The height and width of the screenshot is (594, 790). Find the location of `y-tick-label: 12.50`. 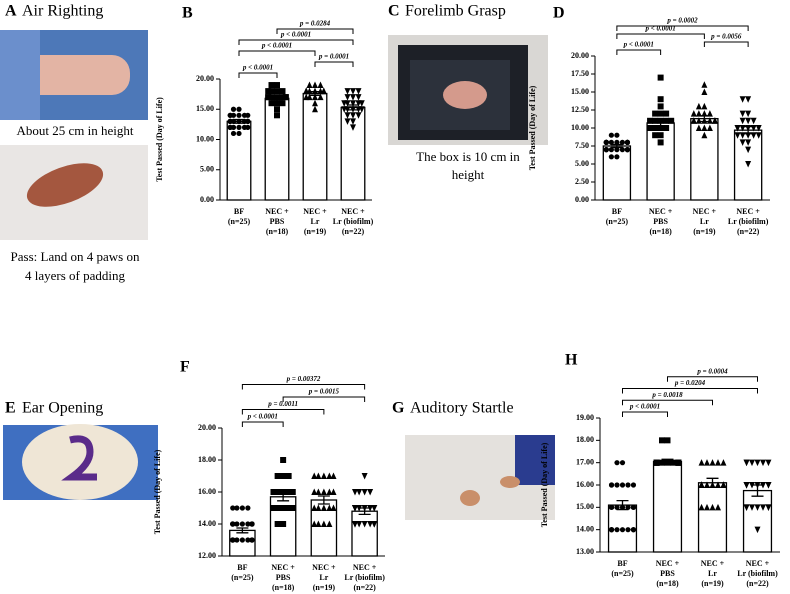

y-tick-label: 12.50 is located at coordinates (580, 109).